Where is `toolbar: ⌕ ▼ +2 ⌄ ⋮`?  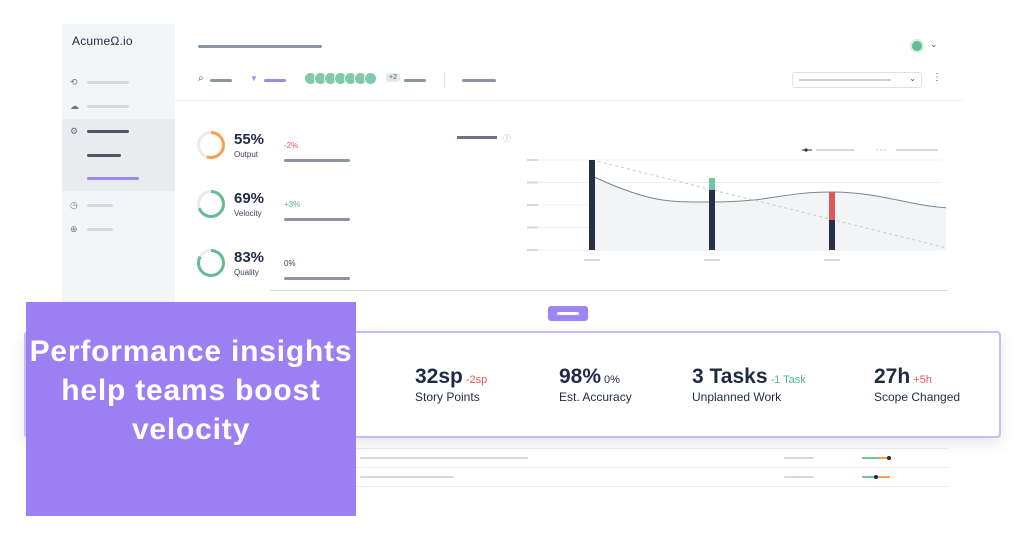
toolbar: ⌕ ▼ +2 ⌄ ⋮ is located at coordinates (570, 80).